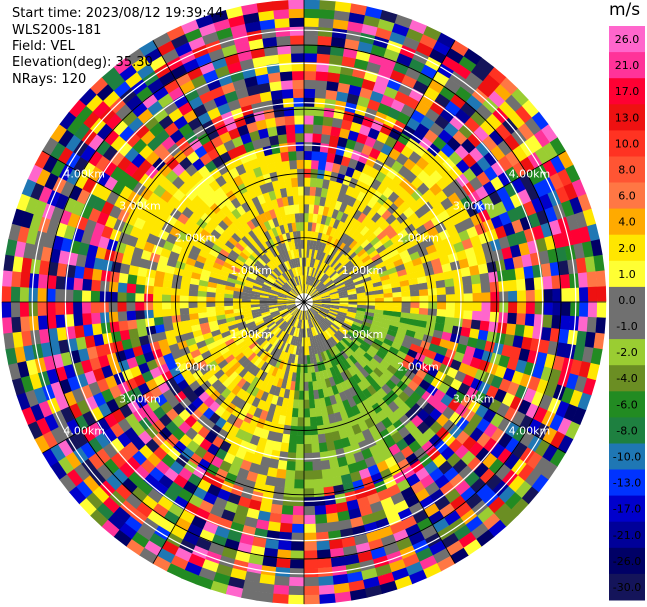  What do you see at coordinates (251, 334) in the screenshot?
I see `range-ring-label: 1.00km` at bounding box center [251, 334].